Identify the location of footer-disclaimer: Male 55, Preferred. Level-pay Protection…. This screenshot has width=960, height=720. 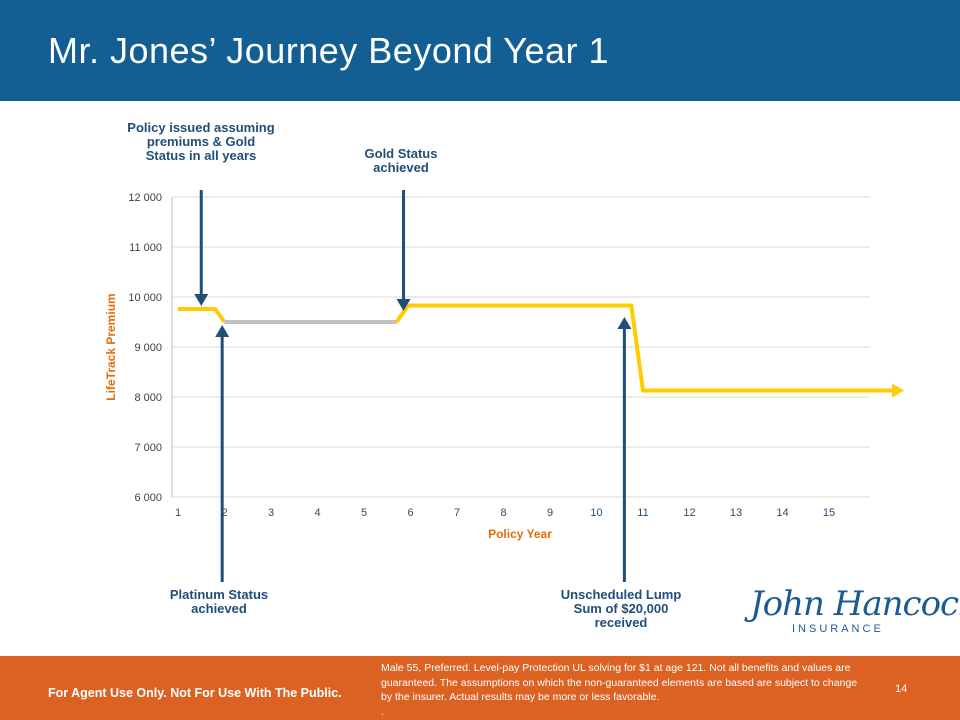
(623, 690).